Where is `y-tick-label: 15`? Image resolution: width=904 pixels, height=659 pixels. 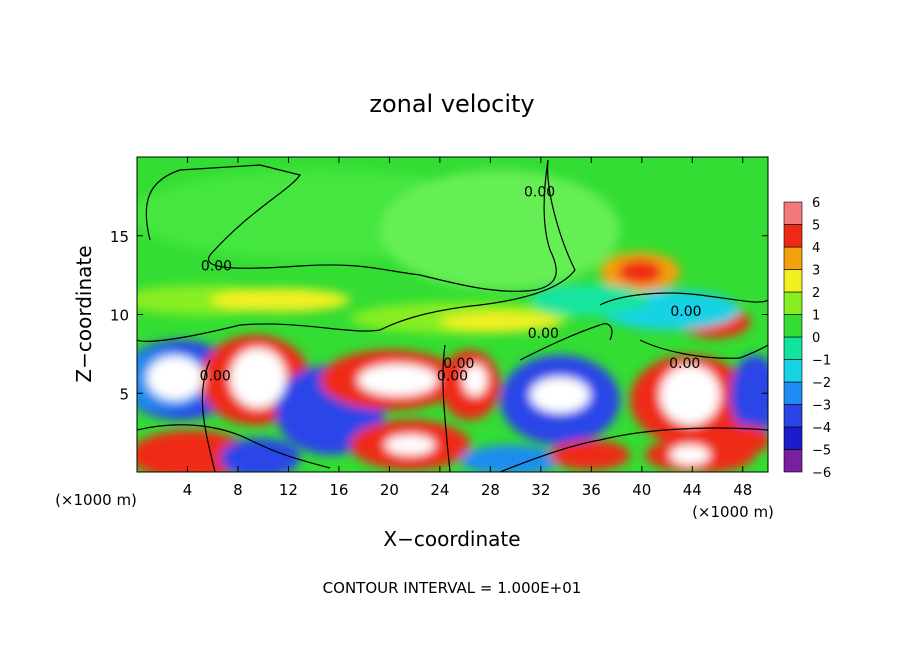
y-tick-label: 15 is located at coordinates (119, 237).